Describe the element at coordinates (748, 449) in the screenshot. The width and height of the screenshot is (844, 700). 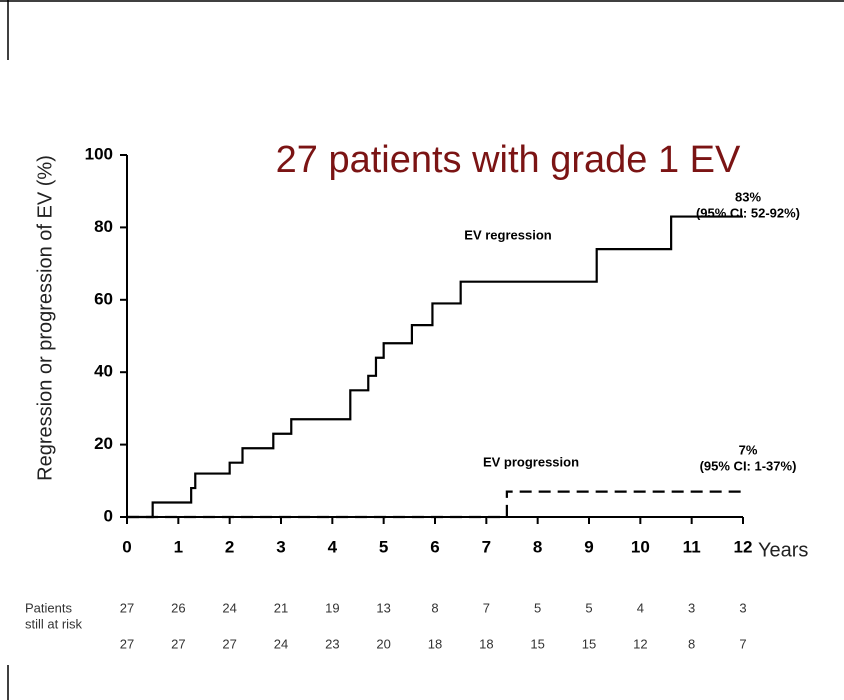
I see `annotation: 7%` at that location.